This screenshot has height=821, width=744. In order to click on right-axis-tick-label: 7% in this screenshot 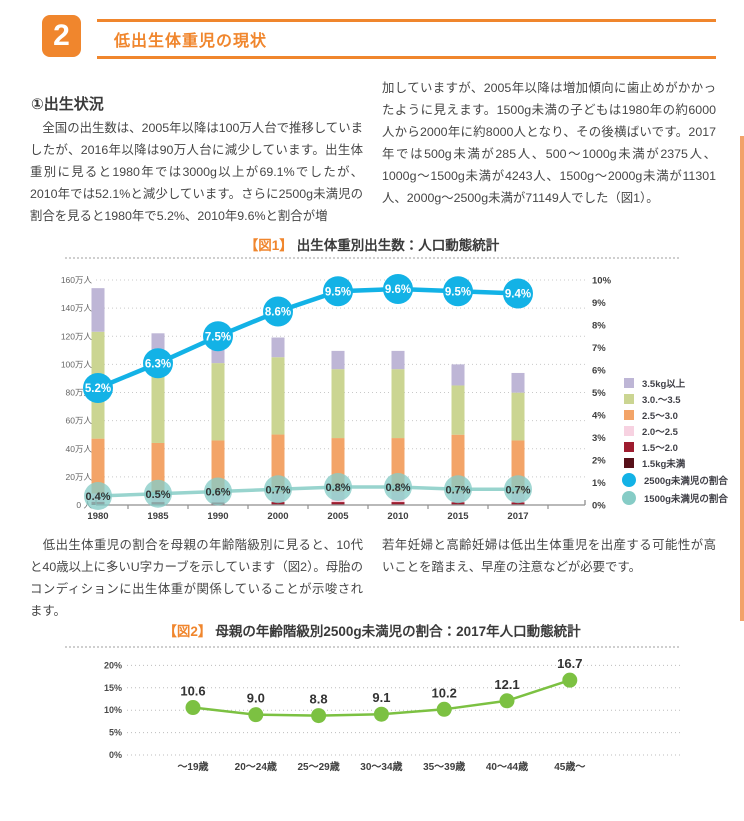, I will do `click(599, 348)`.